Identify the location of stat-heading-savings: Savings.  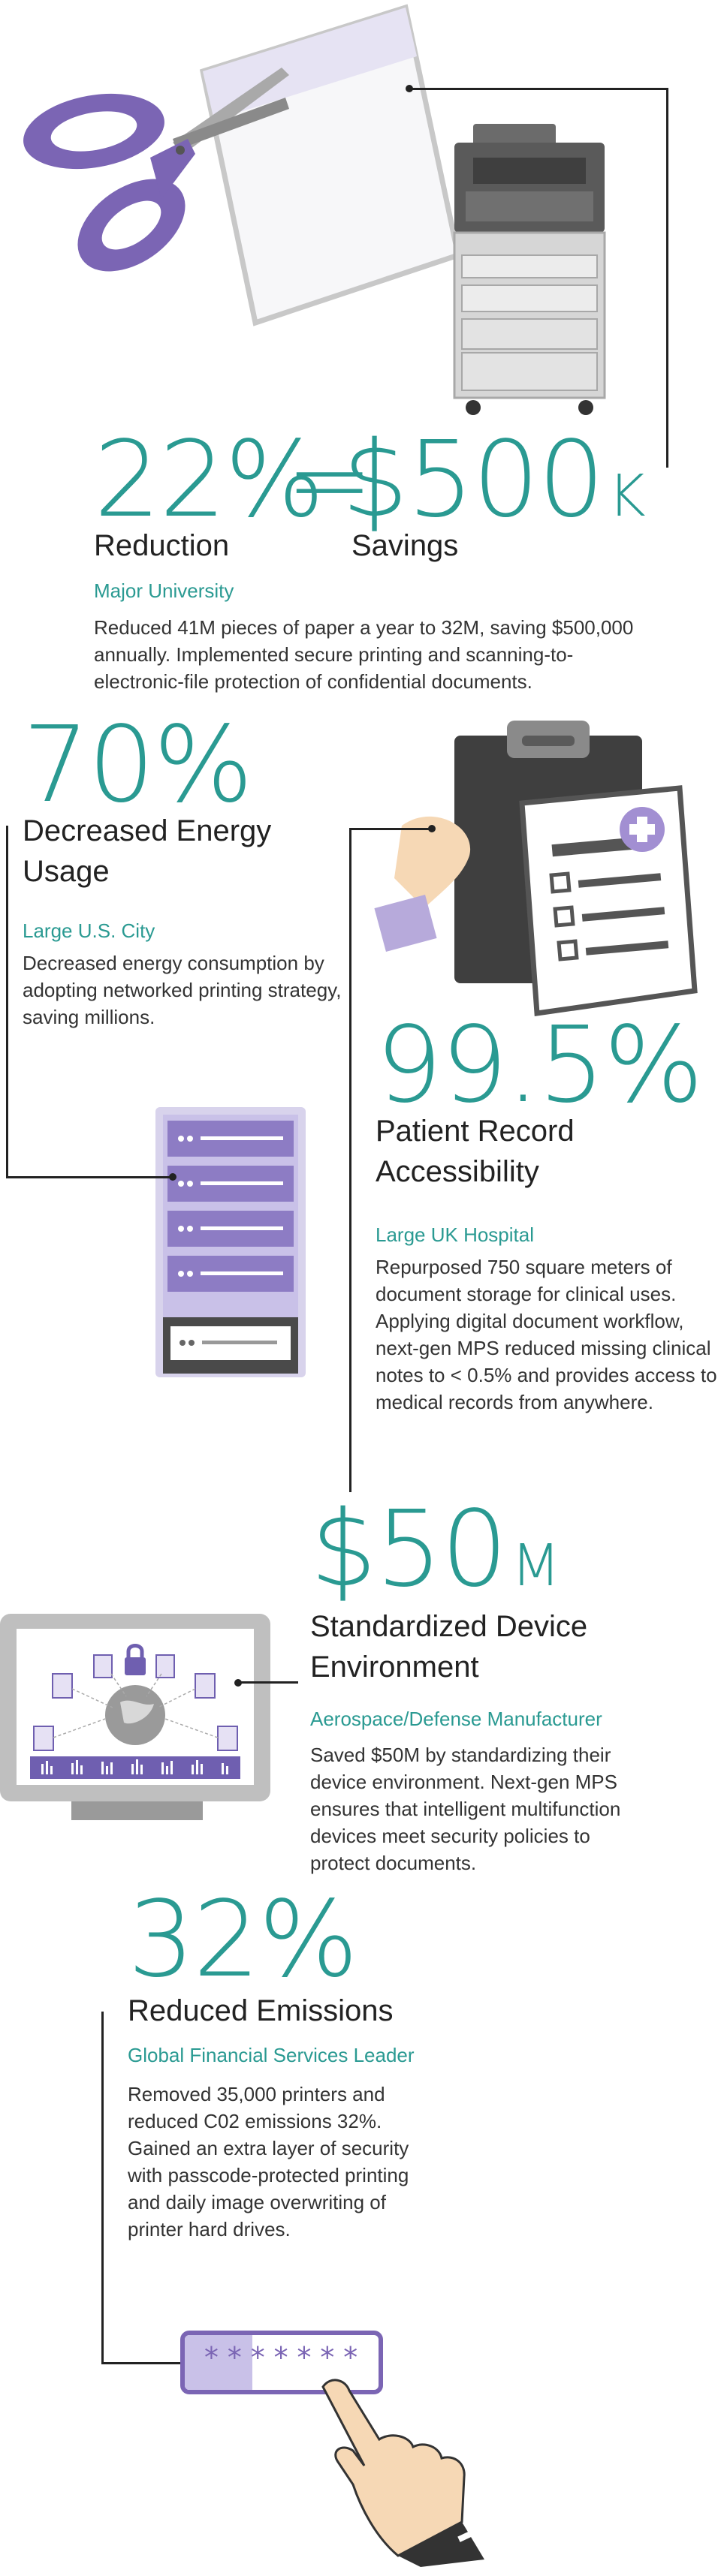
(405, 545).